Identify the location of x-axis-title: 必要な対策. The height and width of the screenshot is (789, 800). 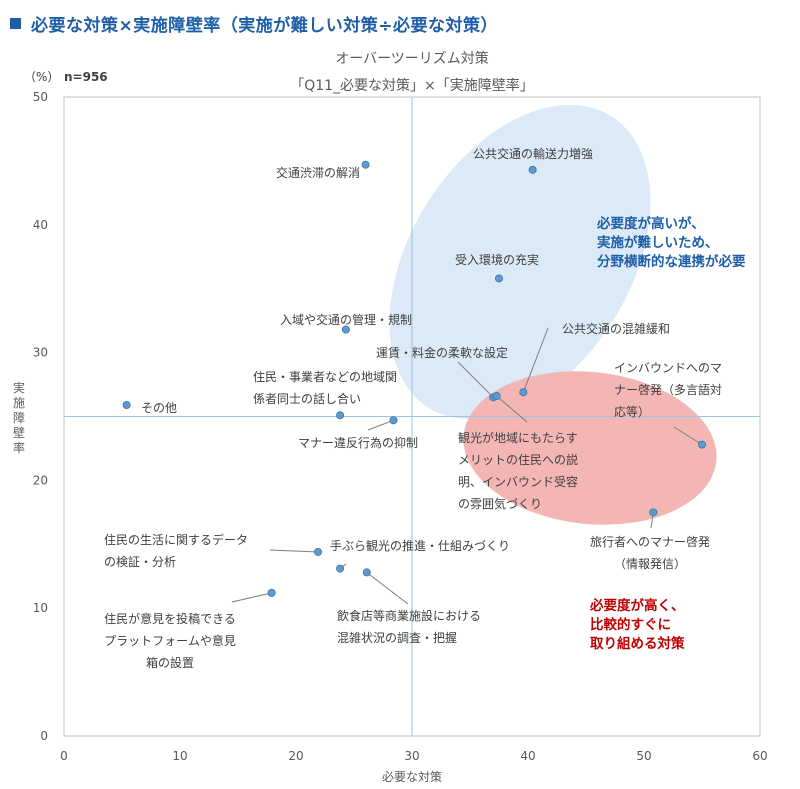
(412, 777).